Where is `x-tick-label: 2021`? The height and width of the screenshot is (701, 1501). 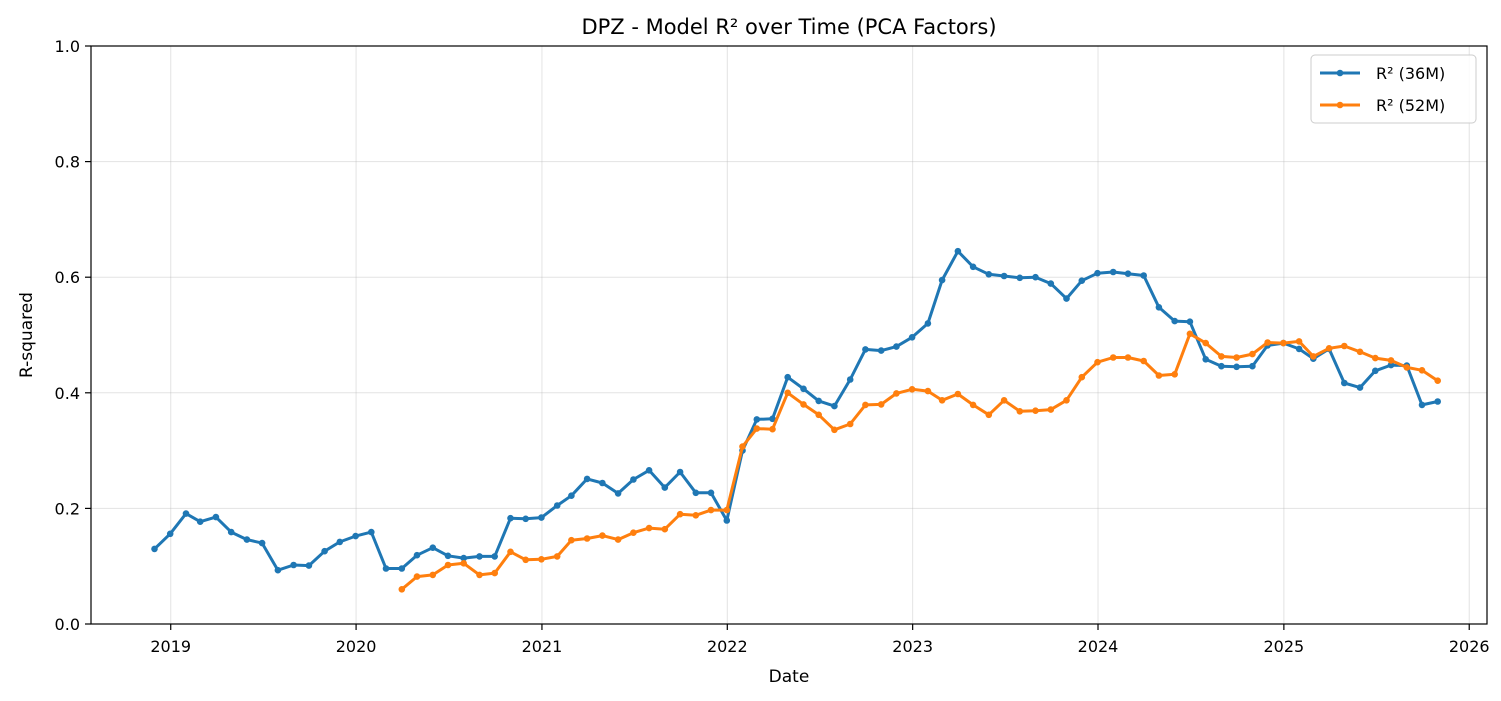 x-tick-label: 2021 is located at coordinates (542, 646).